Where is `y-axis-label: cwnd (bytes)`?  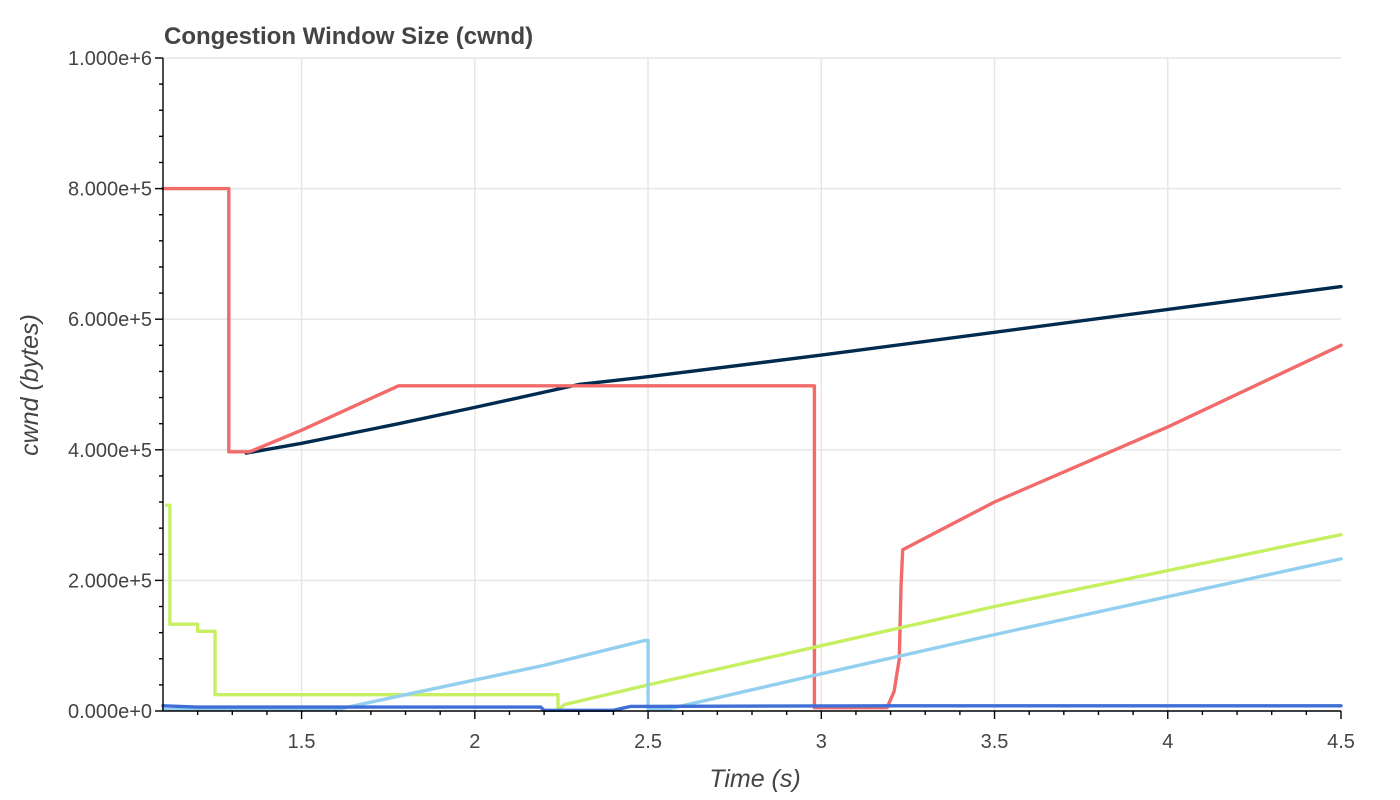 y-axis-label: cwnd (bytes) is located at coordinates (30, 385).